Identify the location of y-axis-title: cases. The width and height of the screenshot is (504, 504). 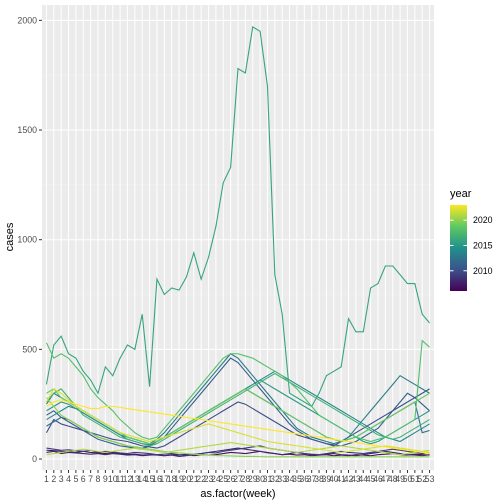
(10, 236).